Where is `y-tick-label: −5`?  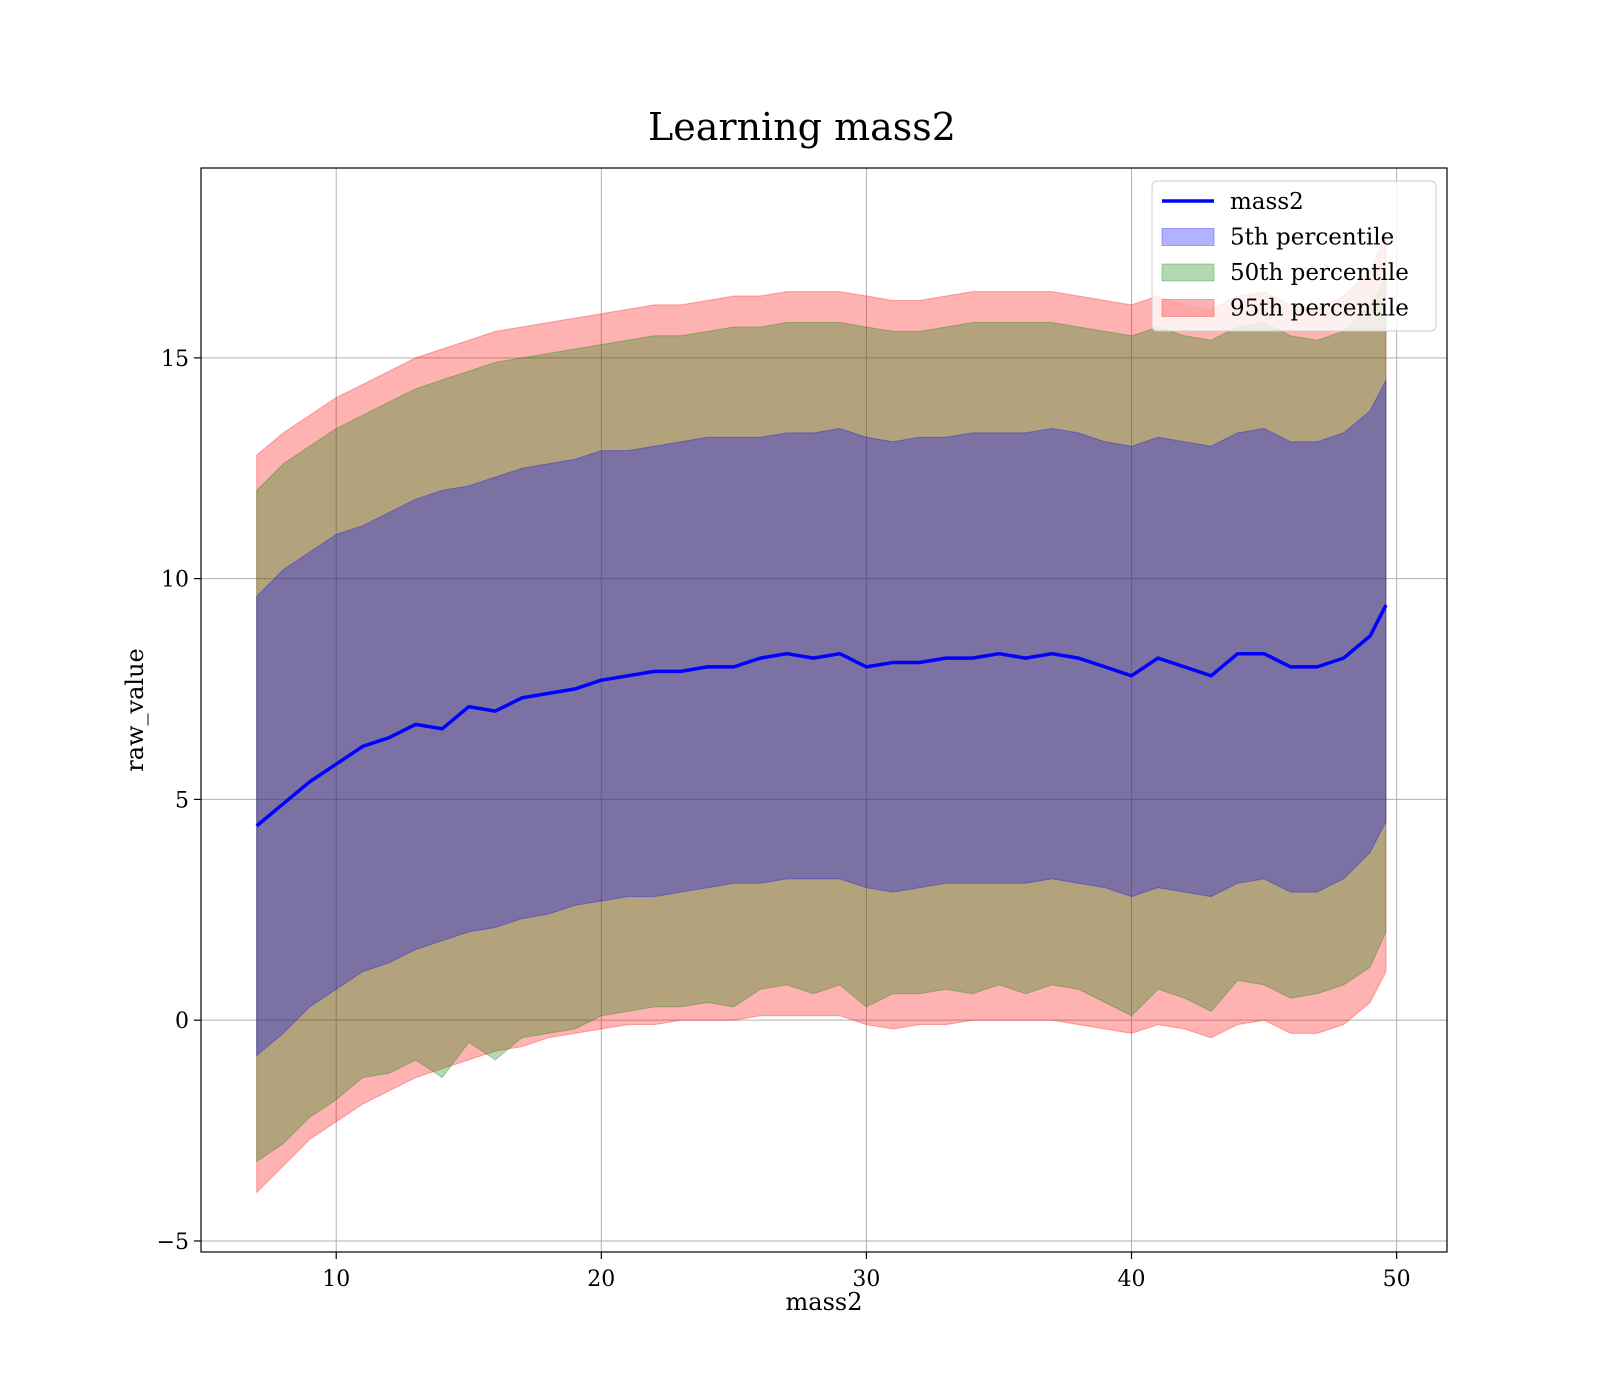
y-tick-label: −5 is located at coordinates (173, 1242).